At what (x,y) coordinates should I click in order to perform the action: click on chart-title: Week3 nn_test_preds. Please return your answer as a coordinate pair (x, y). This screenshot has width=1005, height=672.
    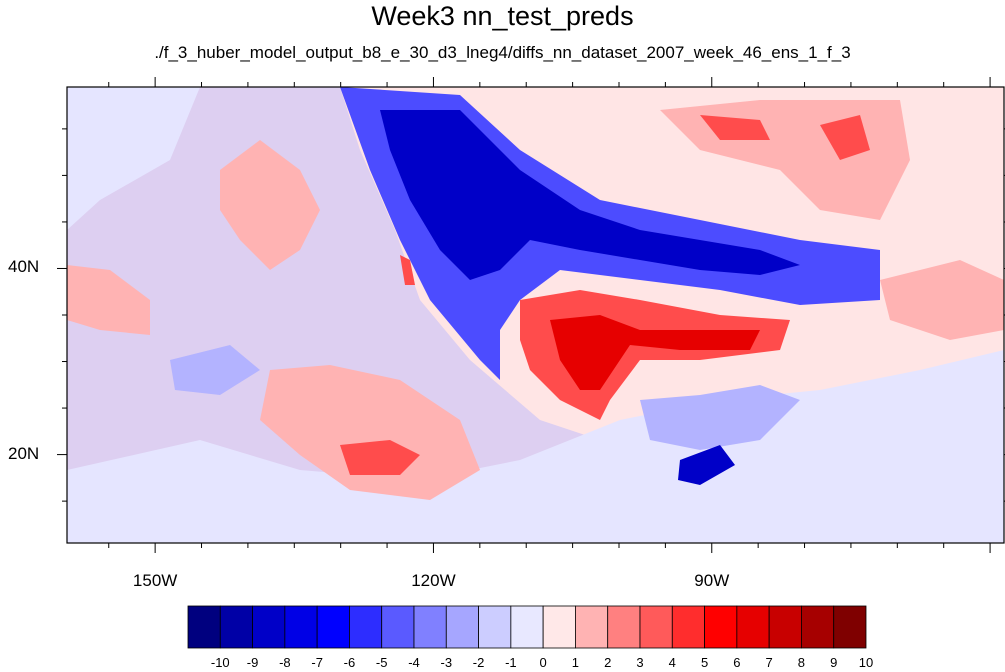
    Looking at the image, I should click on (502, 16).